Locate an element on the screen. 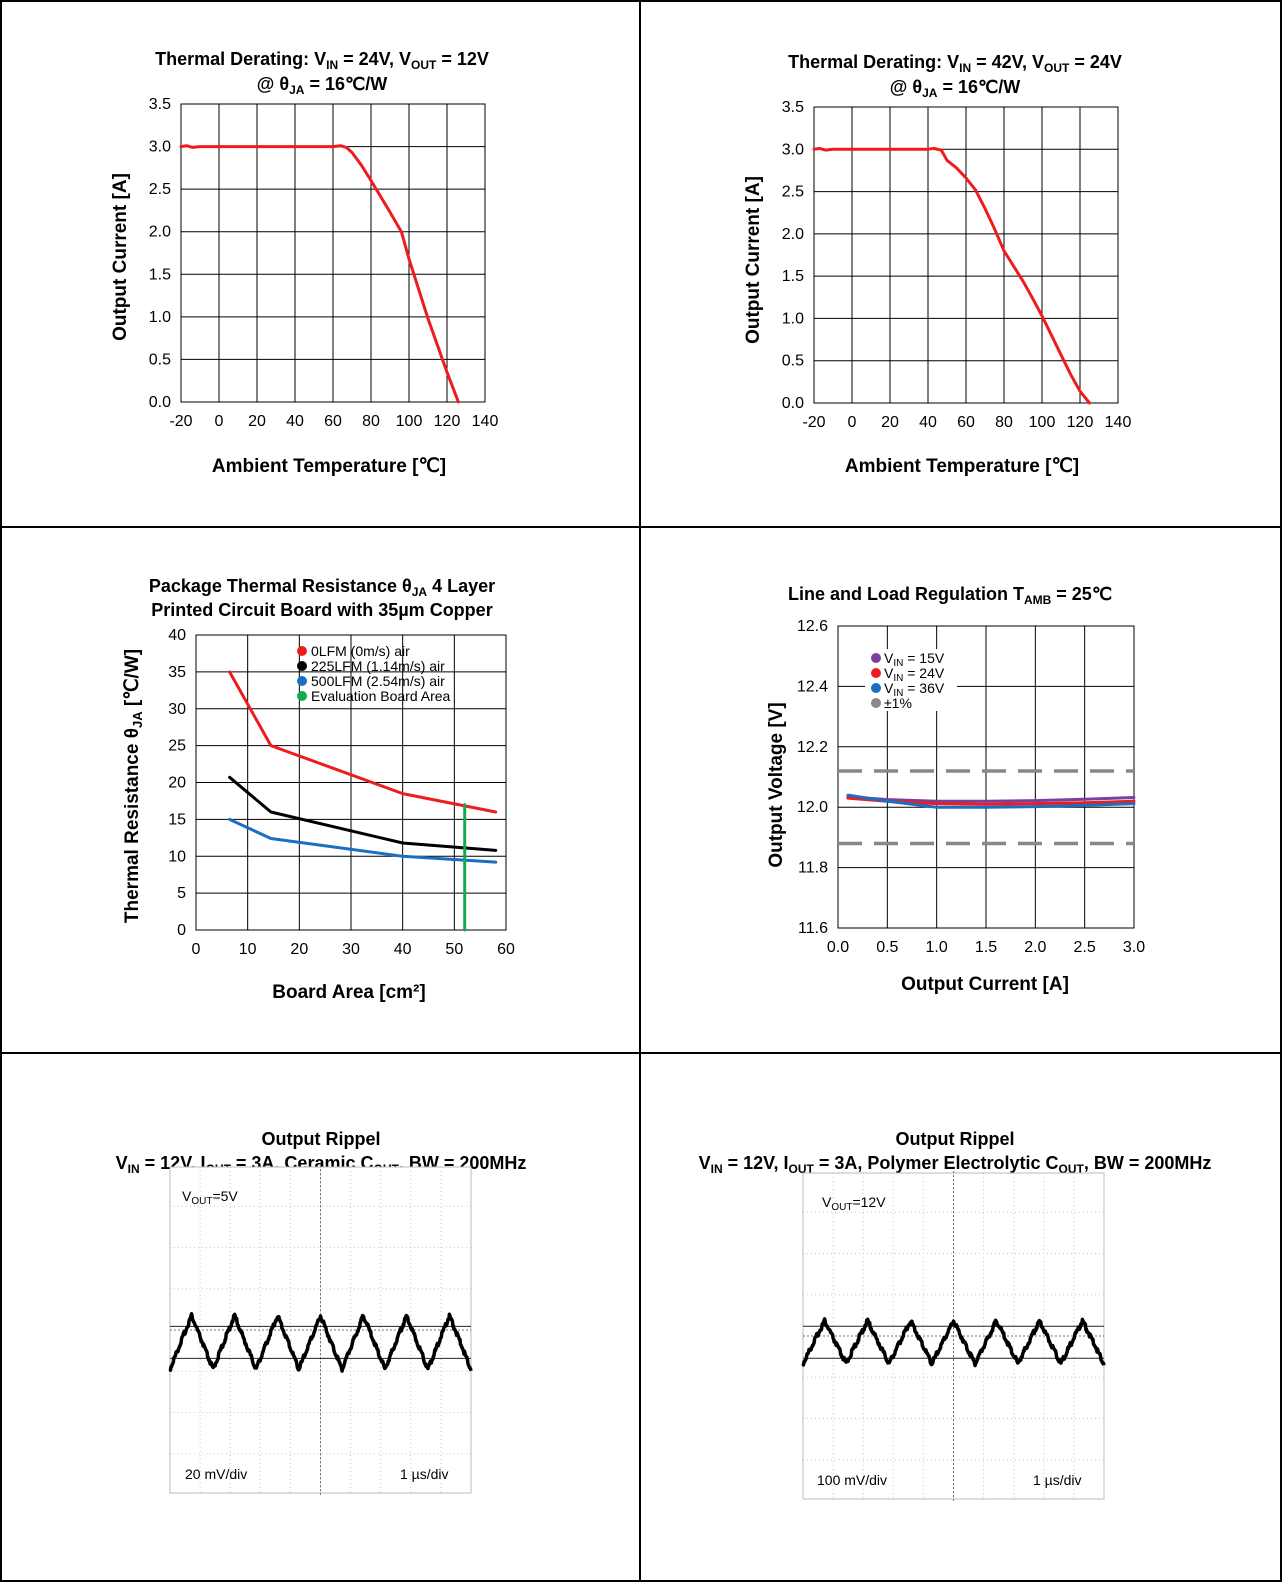  chart1-y-axis-label: Output Current [A] is located at coordinates (120, 257).